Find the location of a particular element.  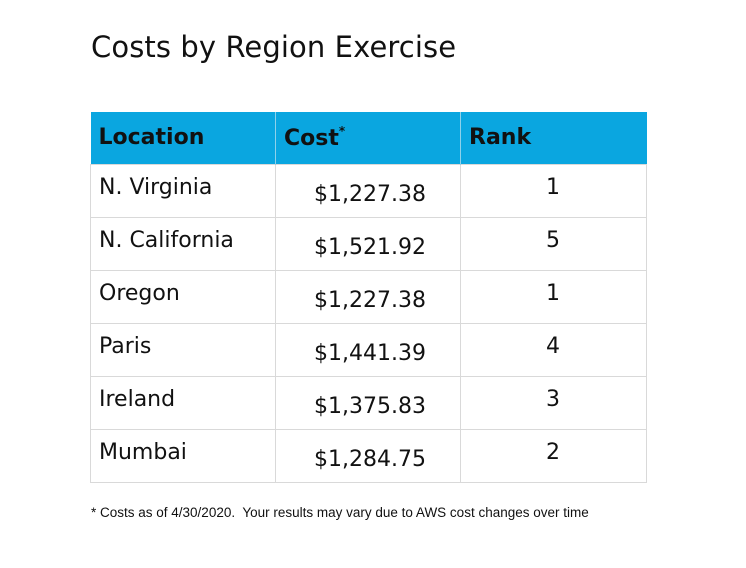

column-header-cost: Cost* is located at coordinates (368, 138).